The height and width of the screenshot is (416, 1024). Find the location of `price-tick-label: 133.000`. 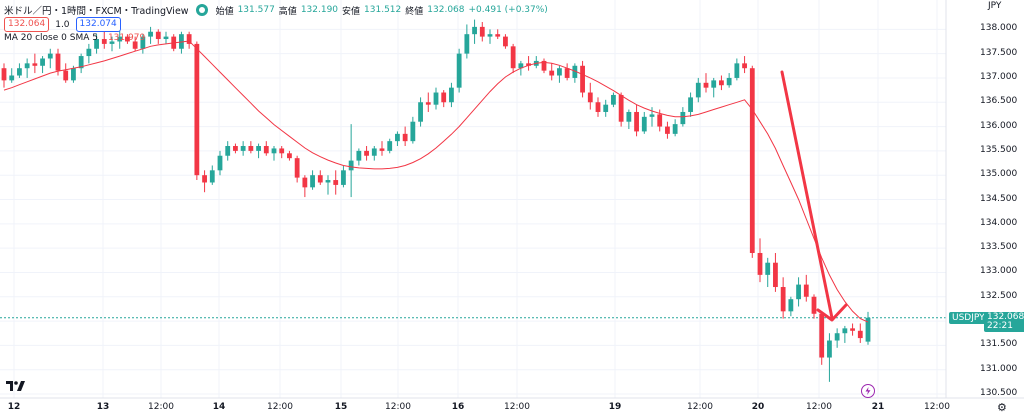

price-tick-label: 133.000 is located at coordinates (999, 271).